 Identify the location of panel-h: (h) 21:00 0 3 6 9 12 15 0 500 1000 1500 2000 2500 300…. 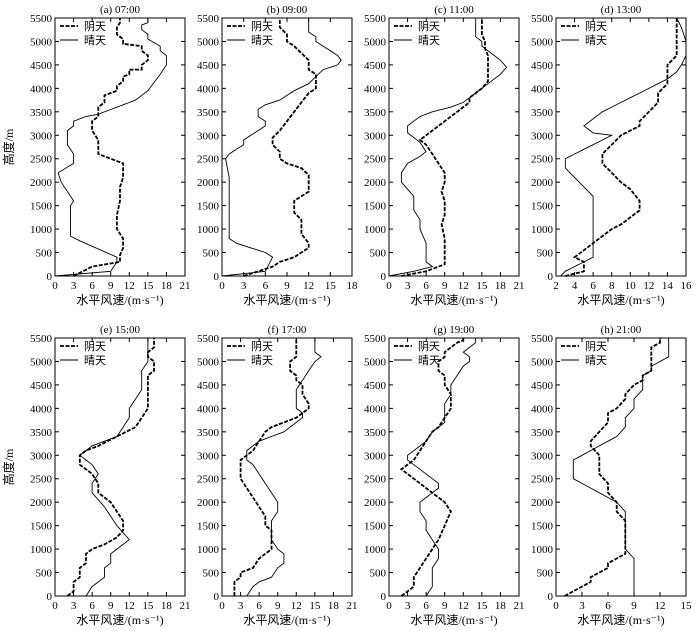
(611, 475).